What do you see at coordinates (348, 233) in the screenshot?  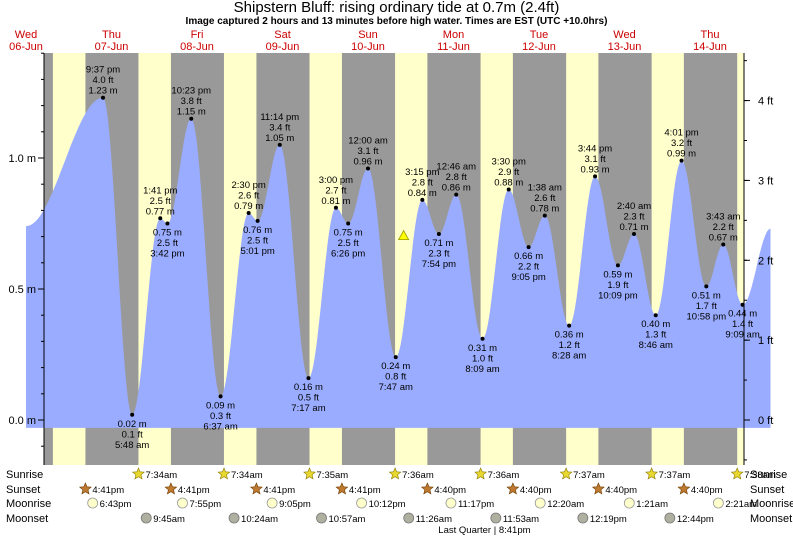 I see `extreme-label: 0.75 m` at bounding box center [348, 233].